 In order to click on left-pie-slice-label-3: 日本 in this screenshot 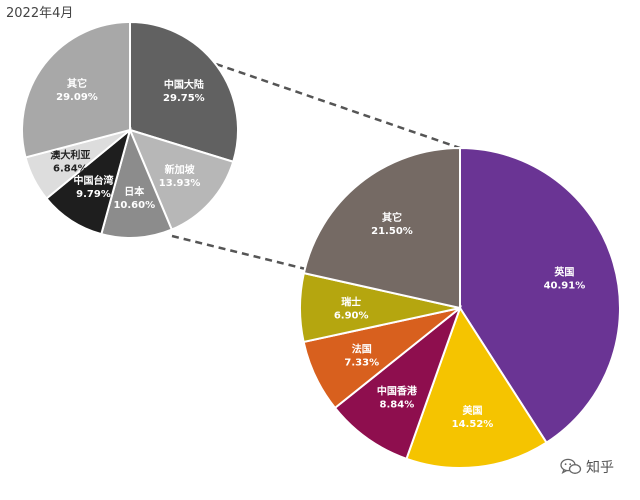, I will do `click(134, 191)`.